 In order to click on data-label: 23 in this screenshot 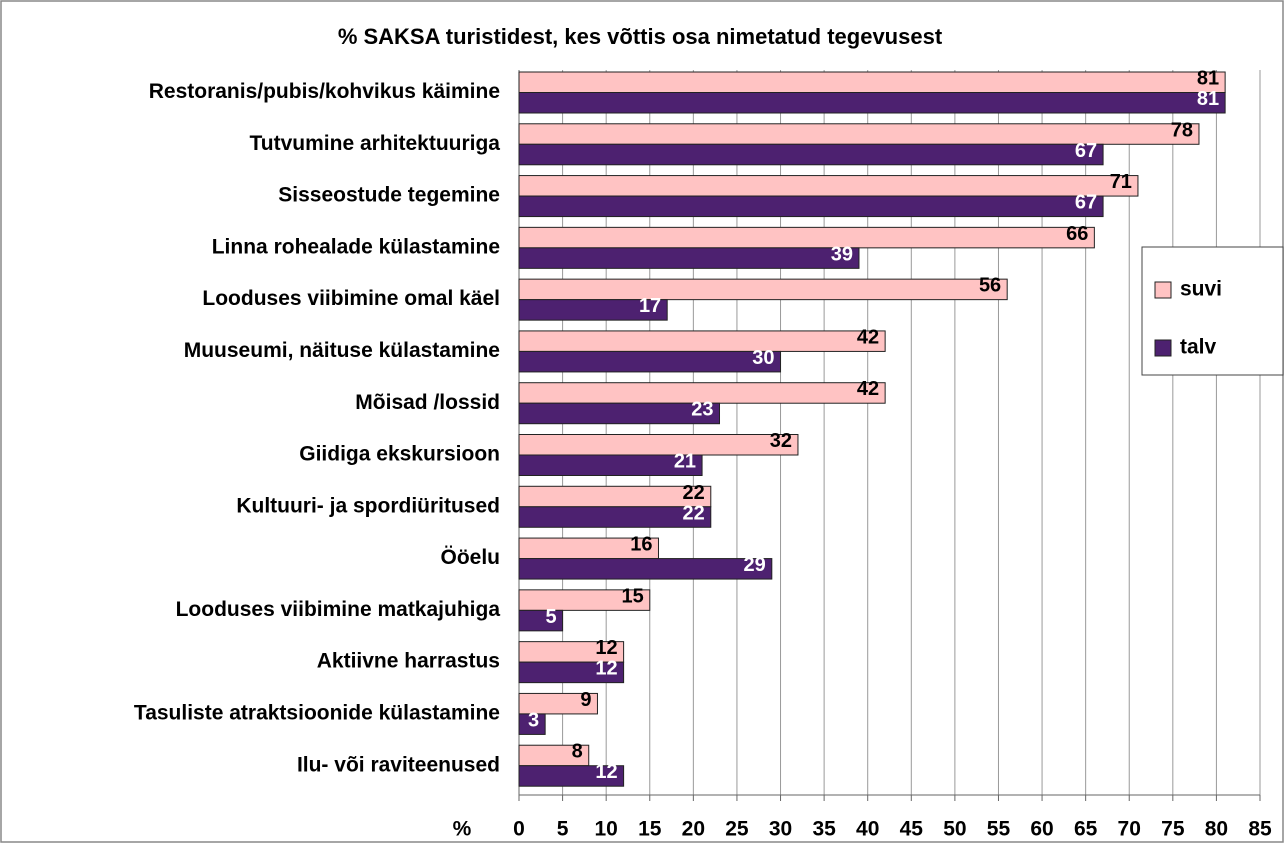, I will do `click(702, 410)`.